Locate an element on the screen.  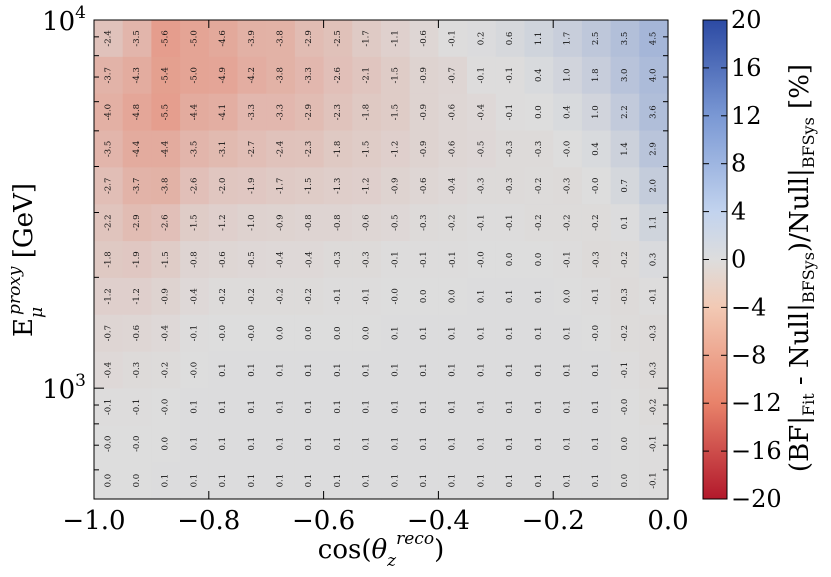
heatmap-cell-label: 1.1 is located at coordinates (654, 223).